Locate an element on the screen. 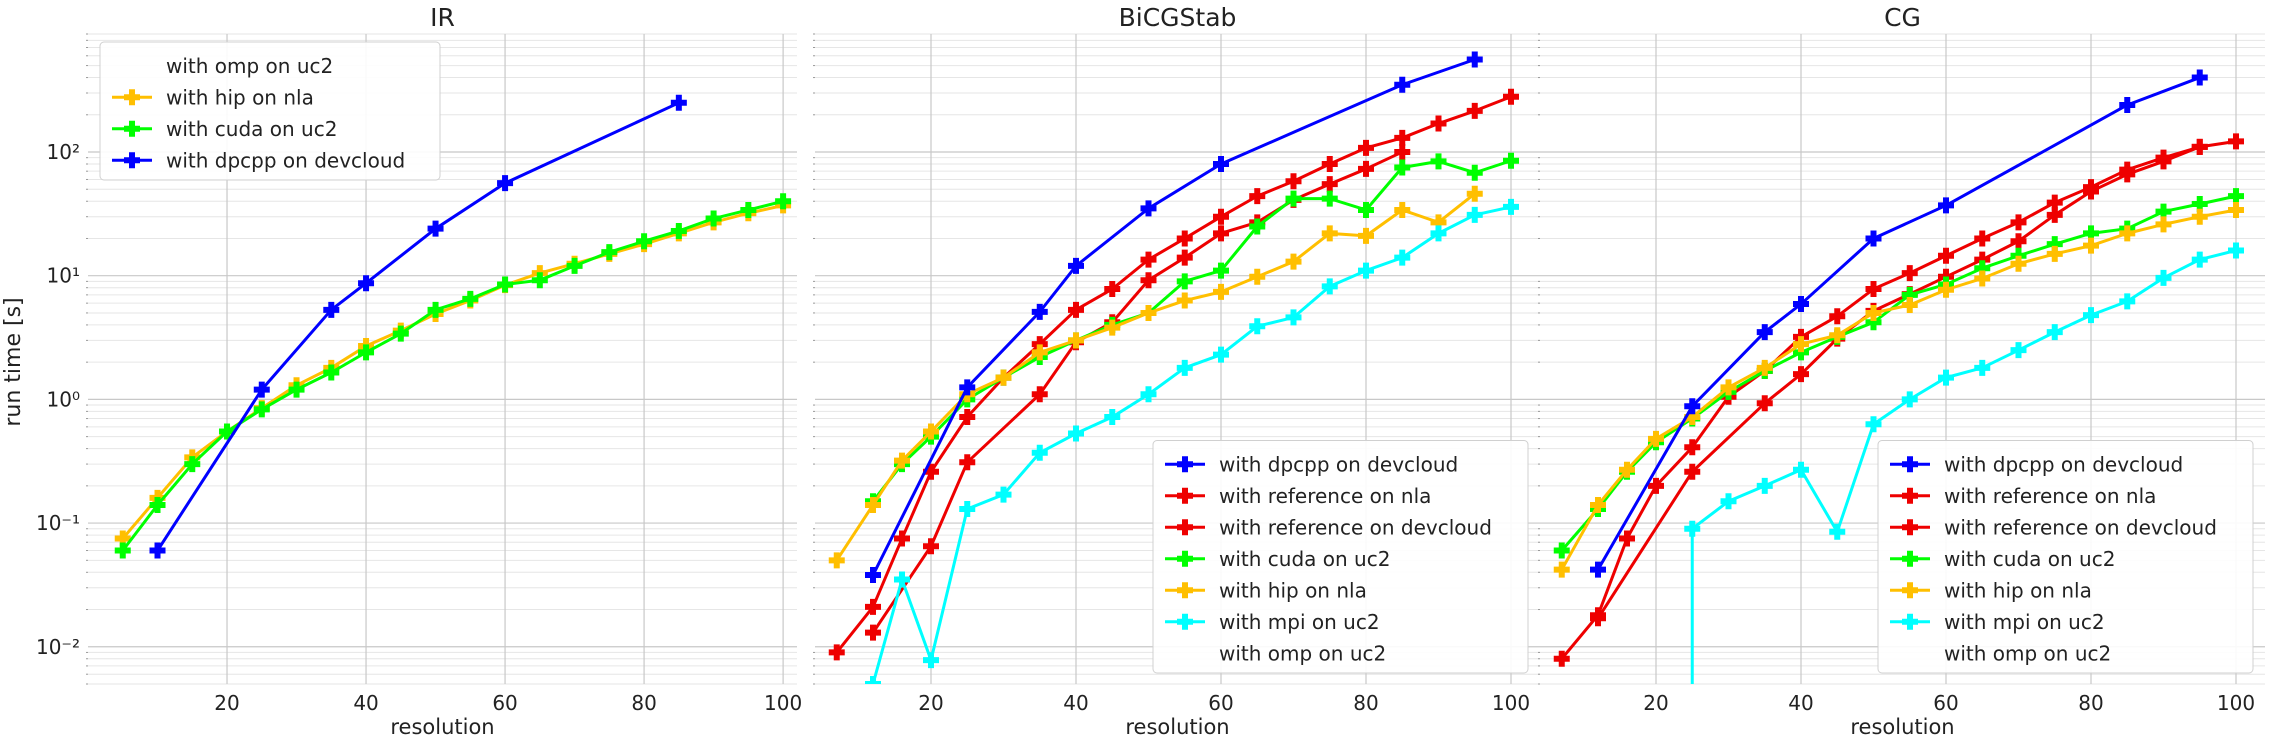 This screenshot has width=2273, height=743. legend-label: with mpi on uc2 is located at coordinates (2024, 622).